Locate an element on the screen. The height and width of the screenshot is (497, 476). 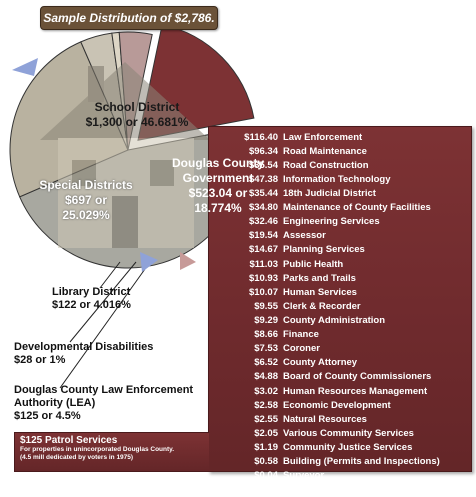
breakdown-label: Human Services is located at coordinates (320, 292).